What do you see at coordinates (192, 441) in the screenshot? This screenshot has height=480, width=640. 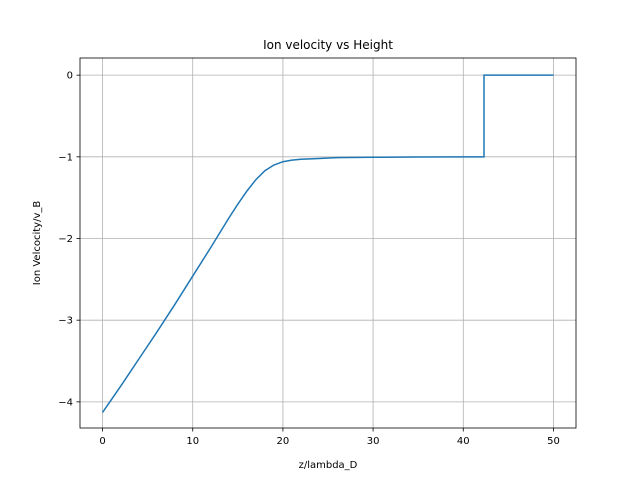 I see `x-tick-label: 10` at bounding box center [192, 441].